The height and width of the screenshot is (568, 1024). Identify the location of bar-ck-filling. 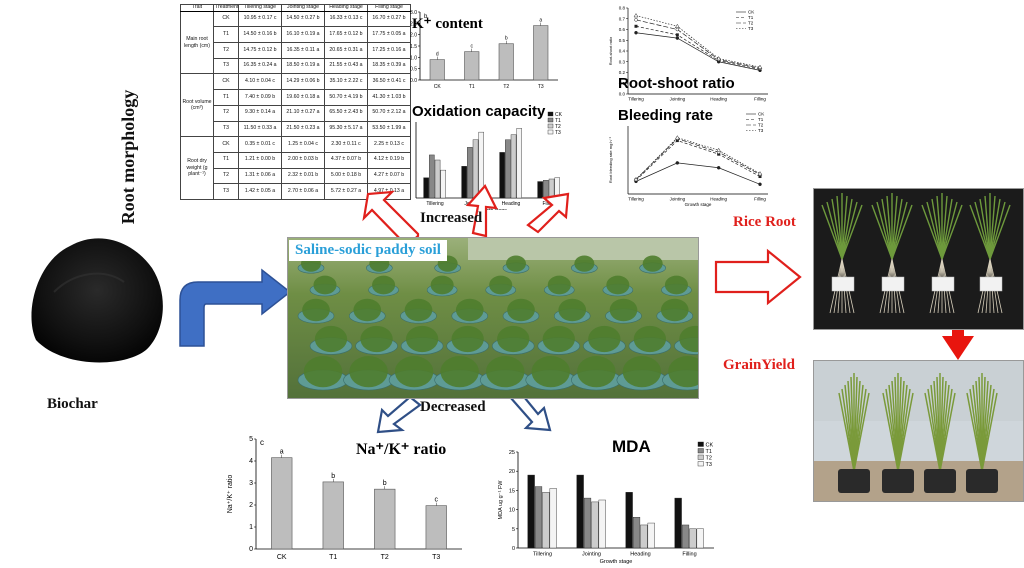
(540, 190).